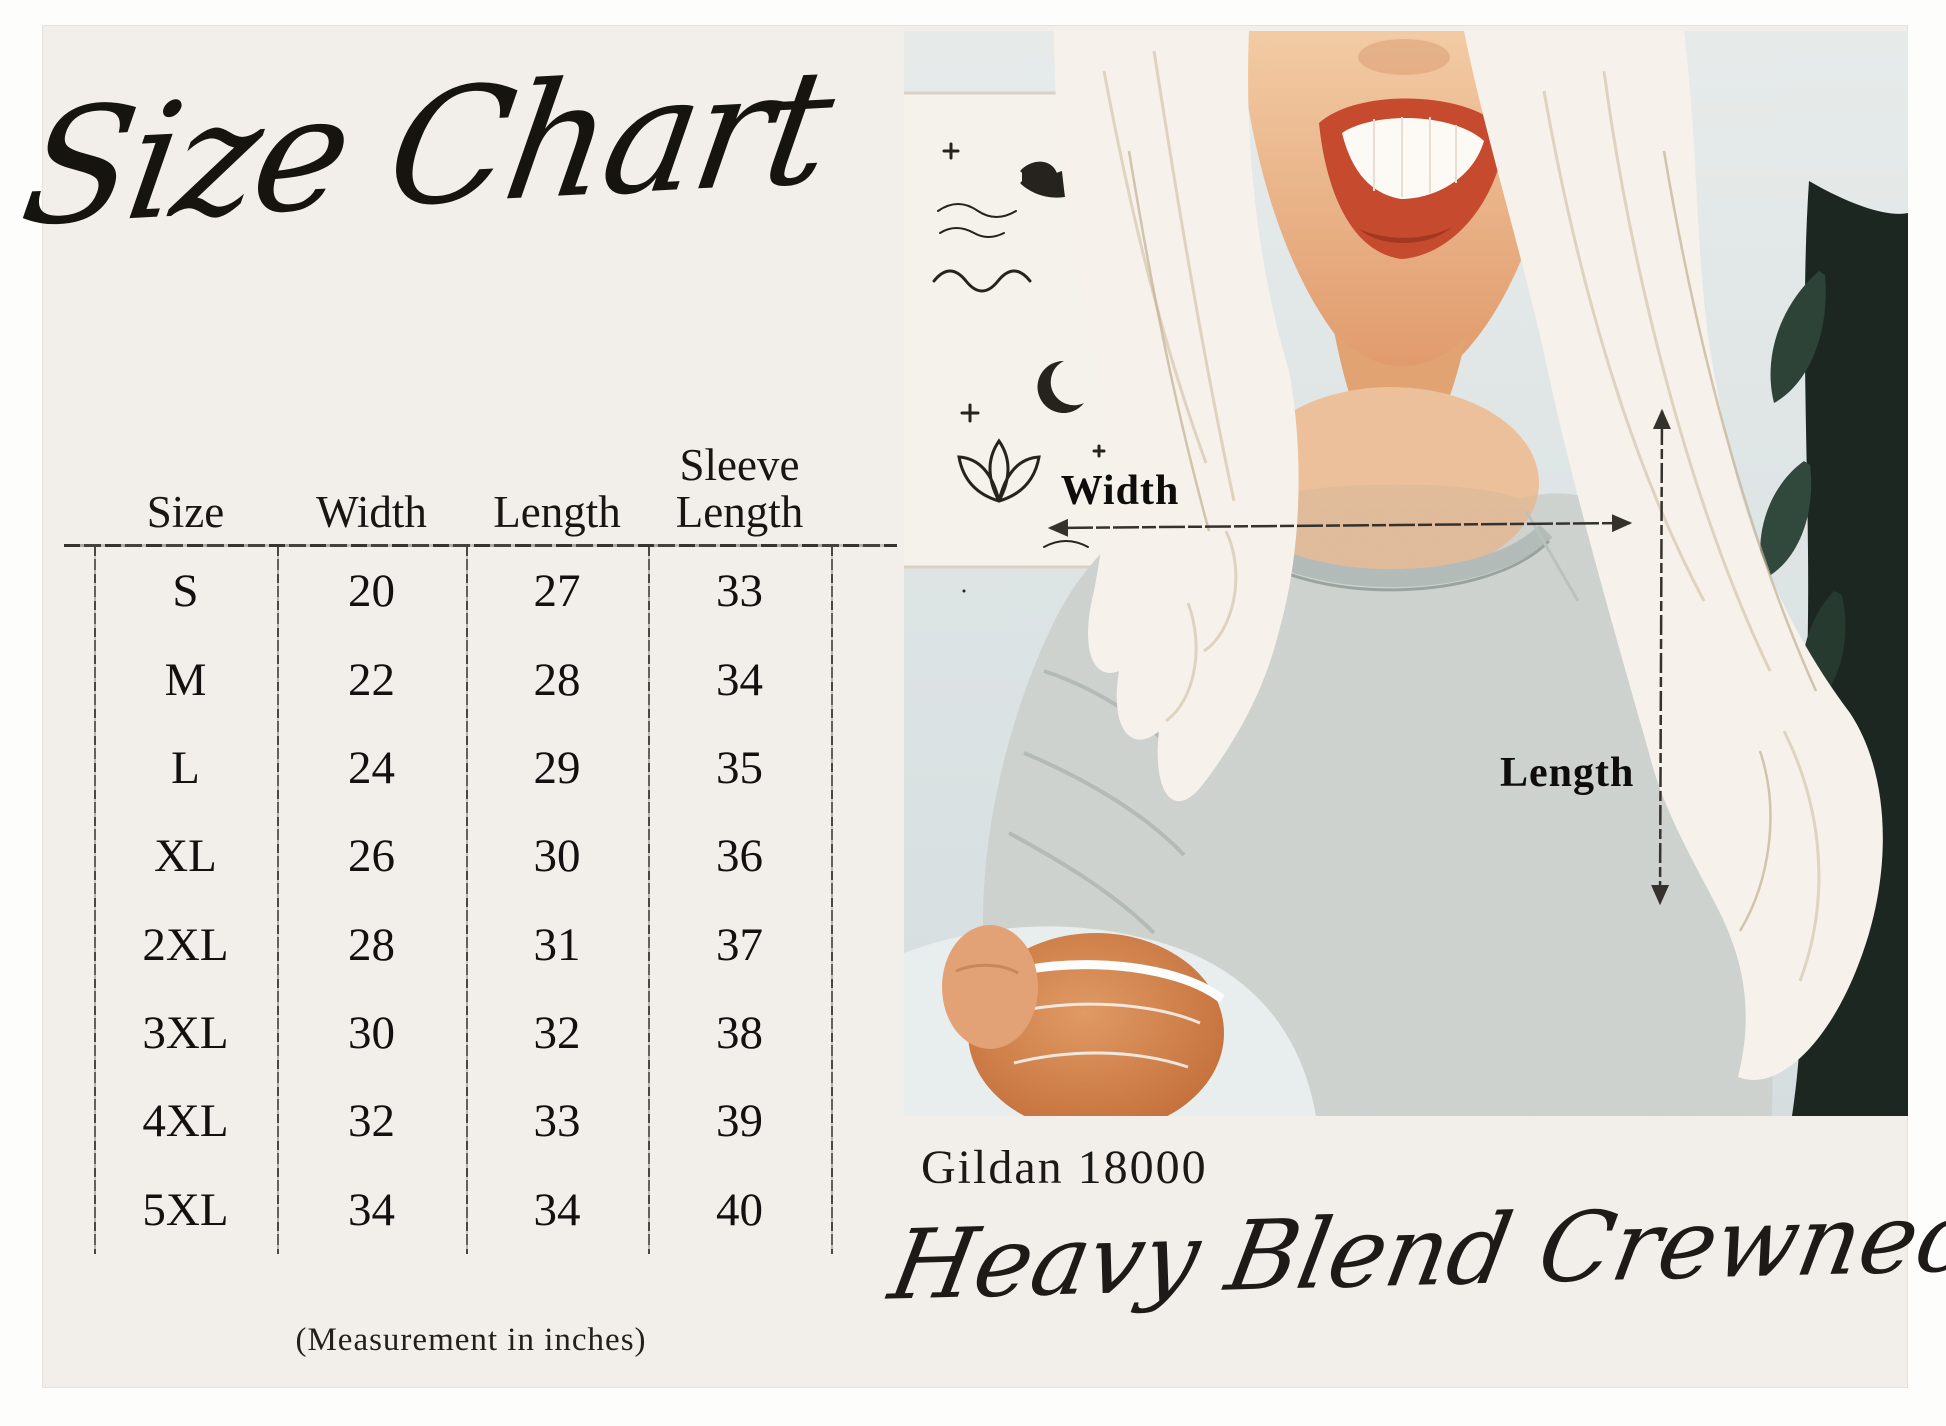 This screenshot has height=1426, width=1946. What do you see at coordinates (739, 1209) in the screenshot?
I see `cell-sleeve: 40` at bounding box center [739, 1209].